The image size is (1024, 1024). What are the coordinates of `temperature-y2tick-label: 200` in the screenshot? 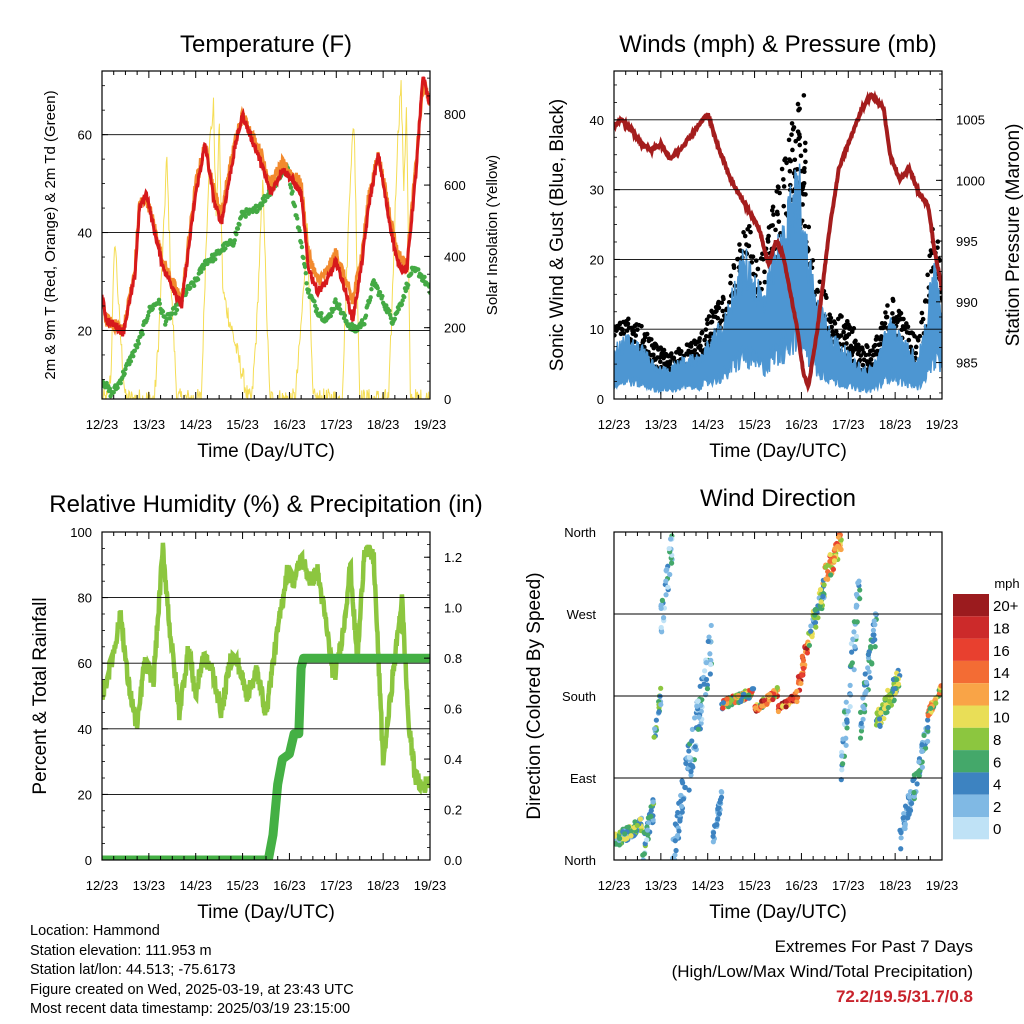 It's located at (455, 328).